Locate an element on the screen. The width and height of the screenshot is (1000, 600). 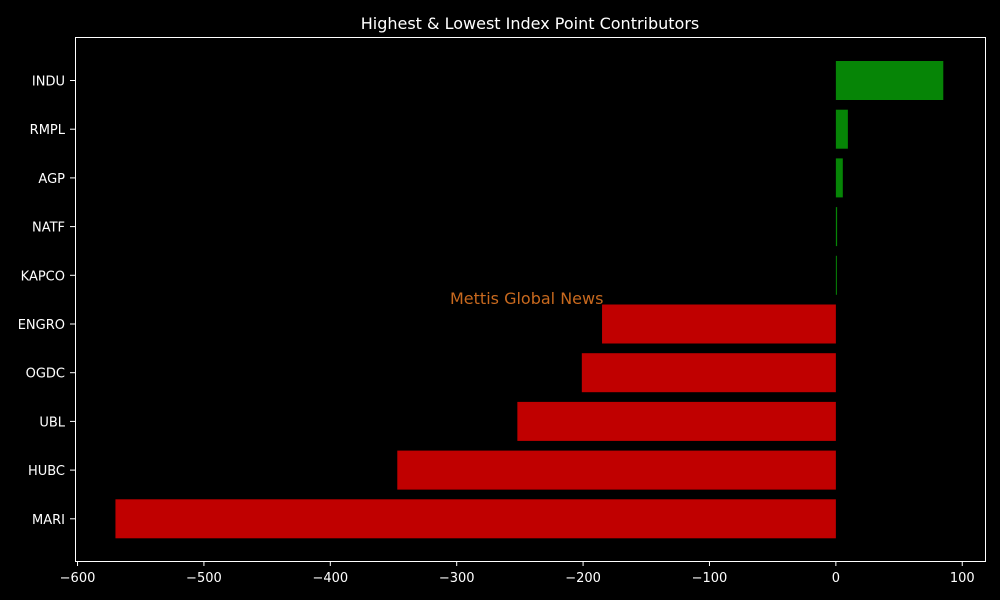
bar-agp is located at coordinates (839, 178).